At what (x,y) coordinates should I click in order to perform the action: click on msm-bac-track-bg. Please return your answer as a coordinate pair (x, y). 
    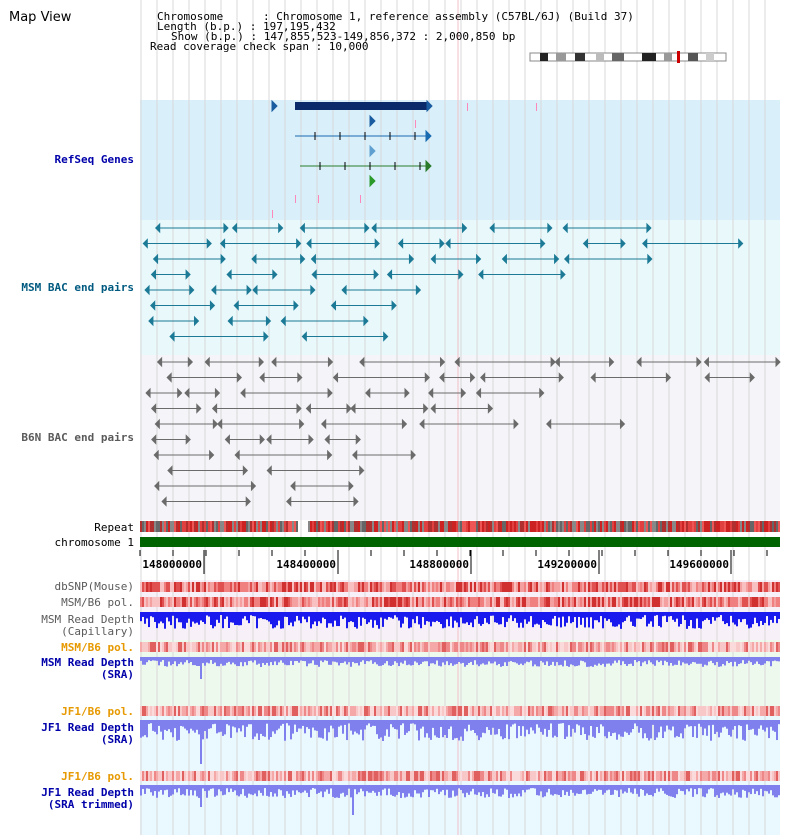
    Looking at the image, I should click on (460, 287).